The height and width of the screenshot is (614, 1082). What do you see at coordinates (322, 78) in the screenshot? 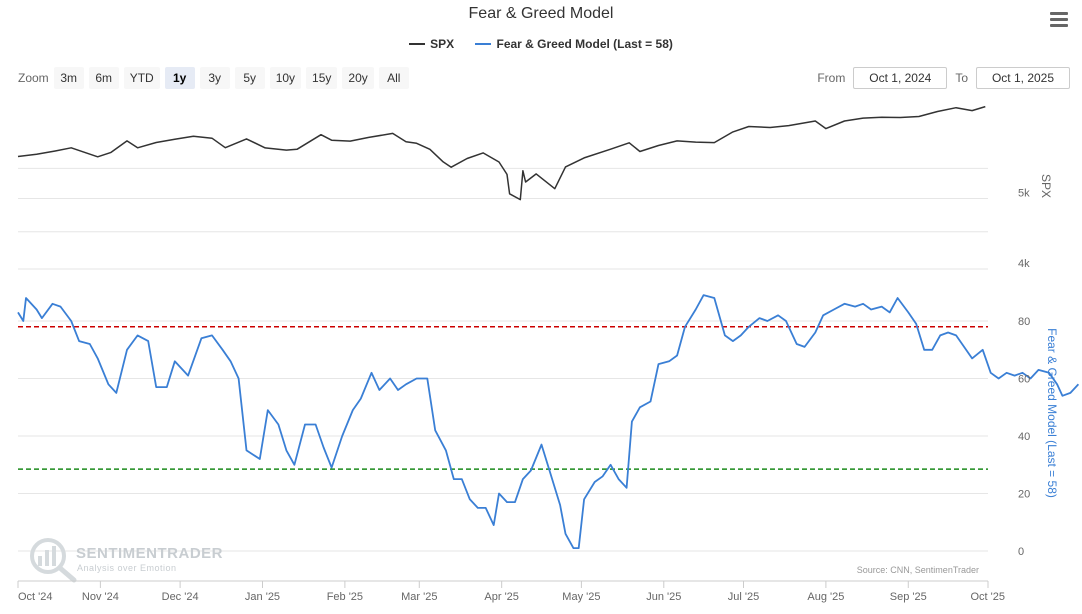
I see `zoom-button-15y: 15y` at bounding box center [322, 78].